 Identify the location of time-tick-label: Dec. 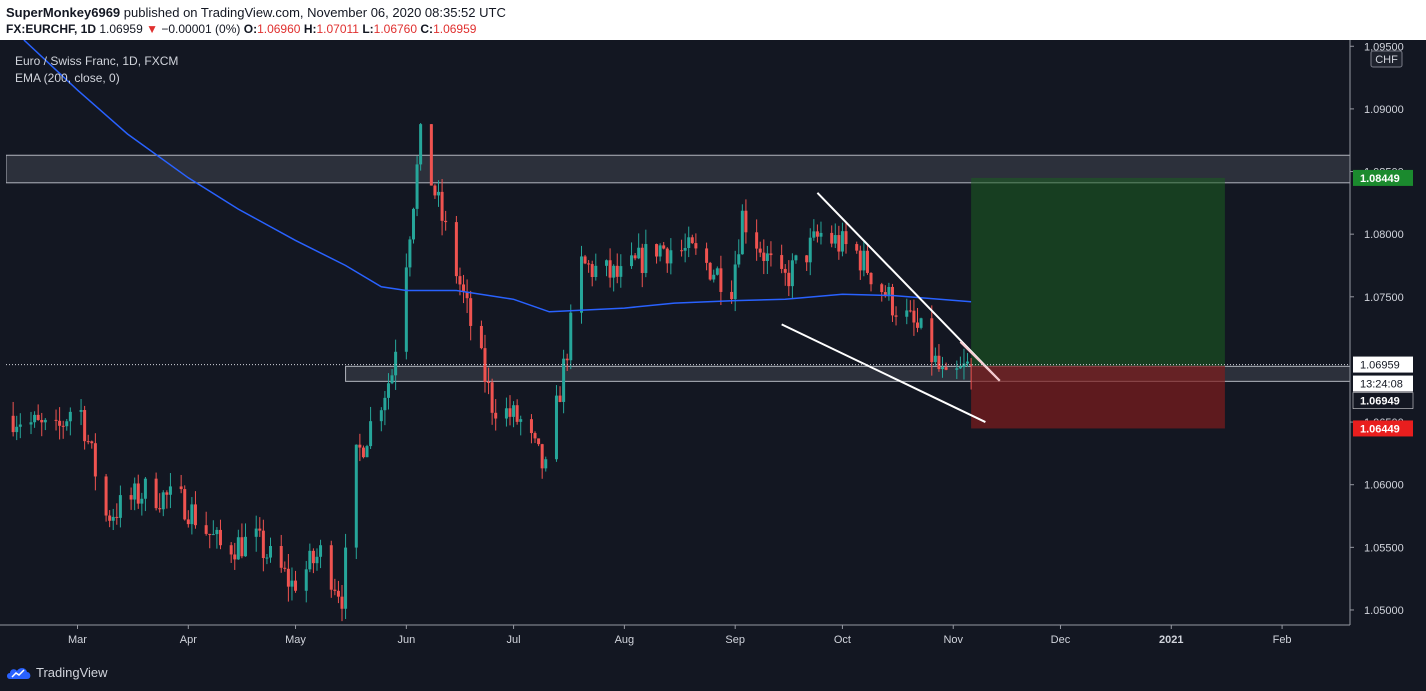
(1061, 640).